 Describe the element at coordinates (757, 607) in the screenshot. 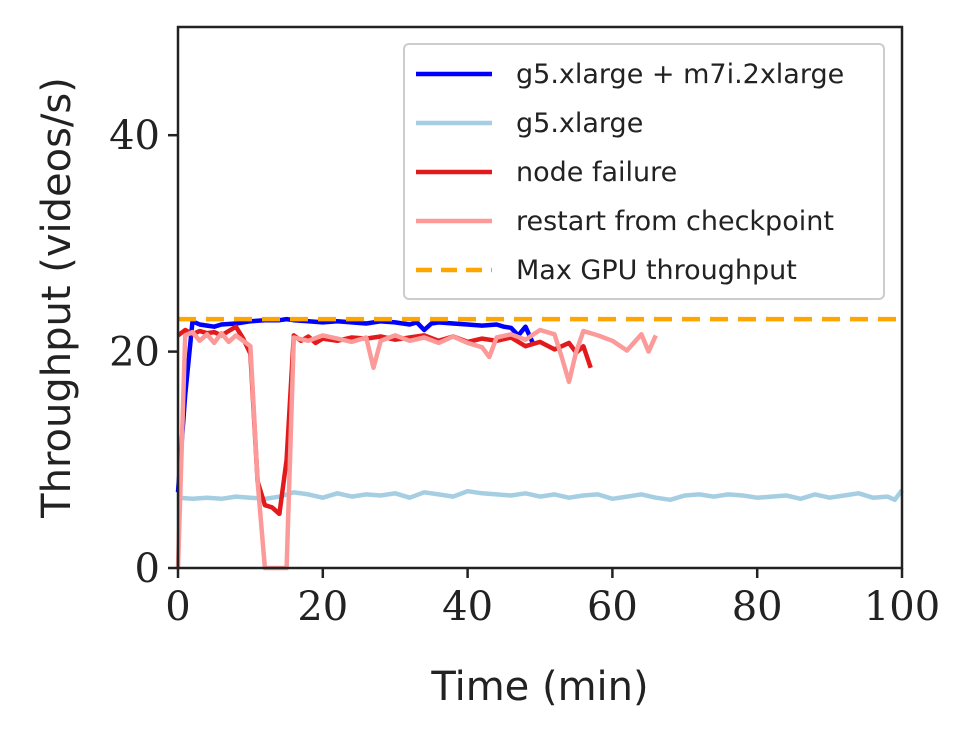

I see `x-tick-label: 80` at that location.